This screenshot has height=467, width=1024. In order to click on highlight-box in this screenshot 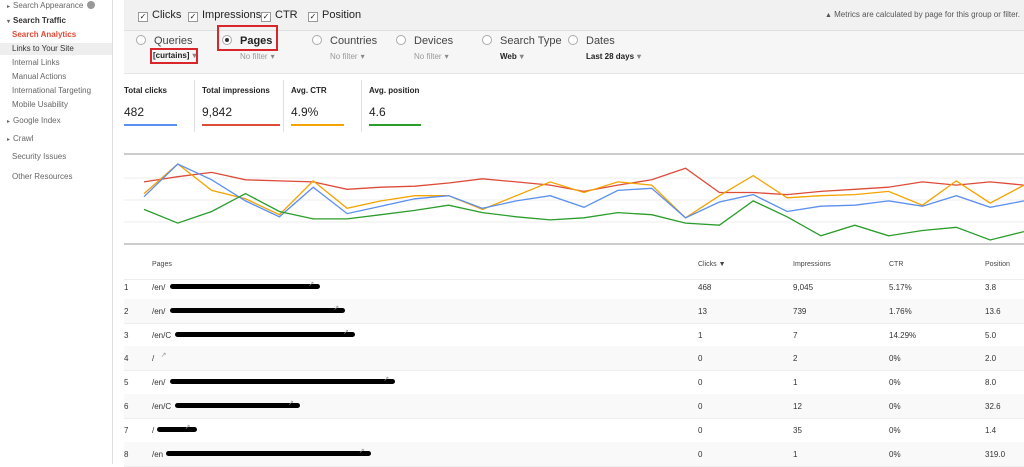, I will do `click(247, 38)`.